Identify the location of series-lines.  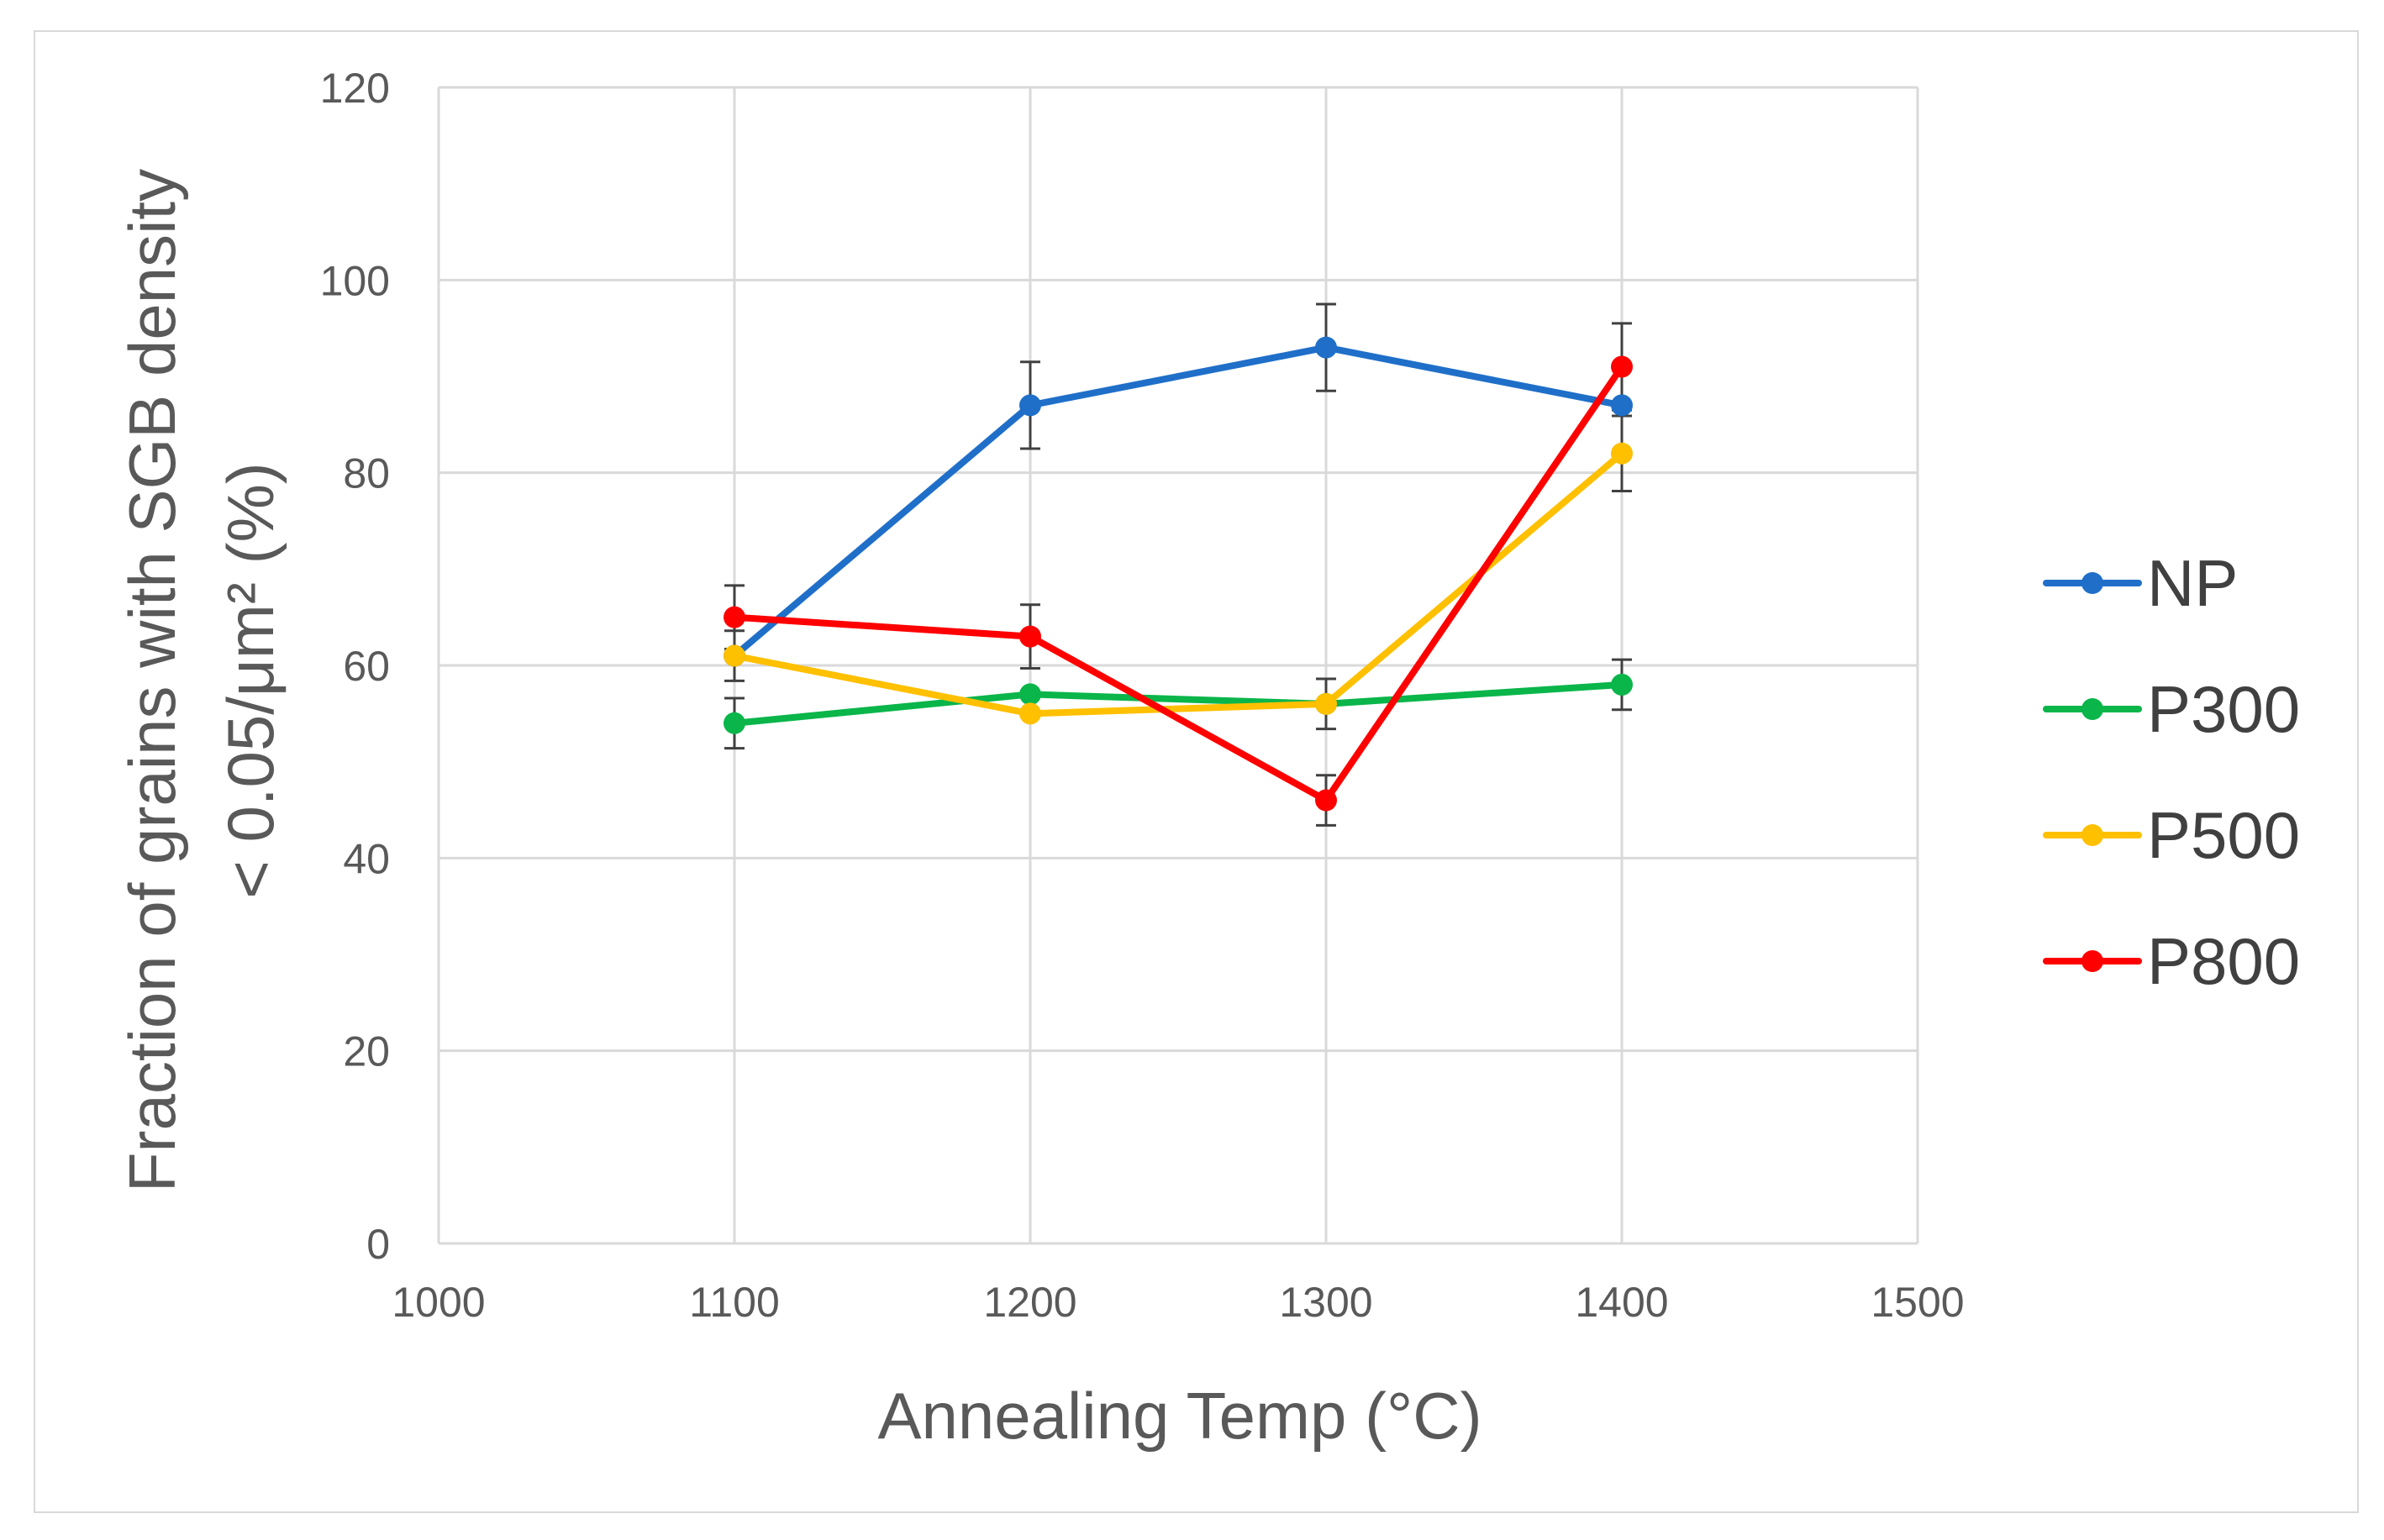
(1178, 574).